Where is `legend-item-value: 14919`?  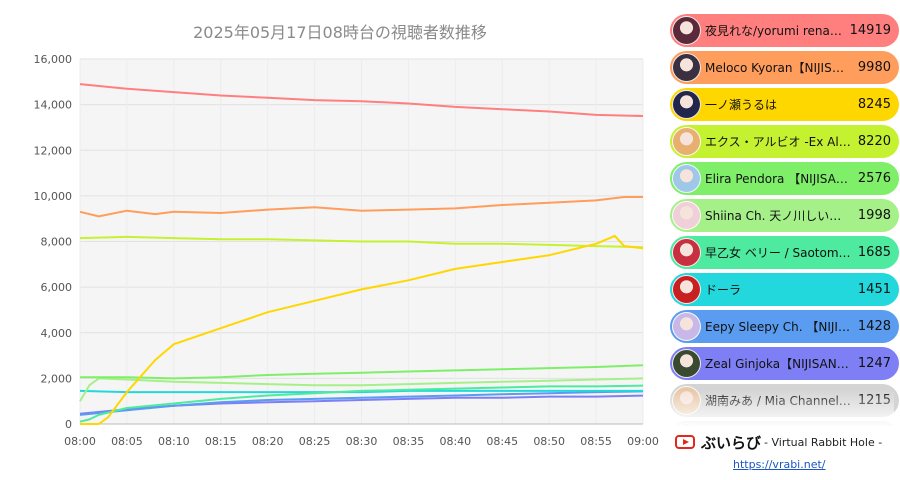
legend-item-value: 14919 is located at coordinates (870, 30).